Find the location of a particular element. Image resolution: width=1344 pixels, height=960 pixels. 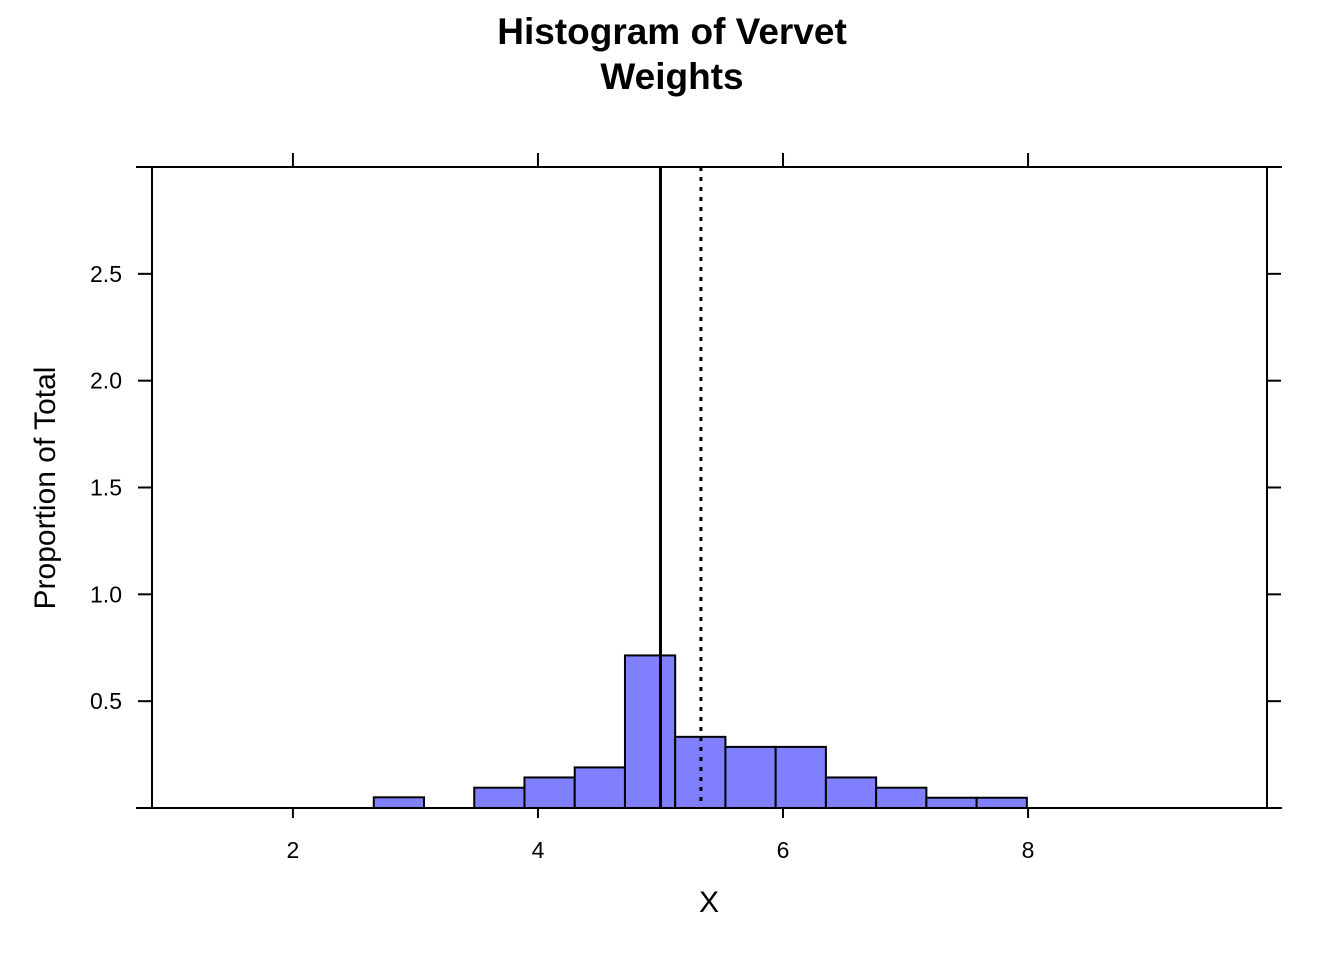

y-tick-label-3: 2.0 is located at coordinates (106, 381).